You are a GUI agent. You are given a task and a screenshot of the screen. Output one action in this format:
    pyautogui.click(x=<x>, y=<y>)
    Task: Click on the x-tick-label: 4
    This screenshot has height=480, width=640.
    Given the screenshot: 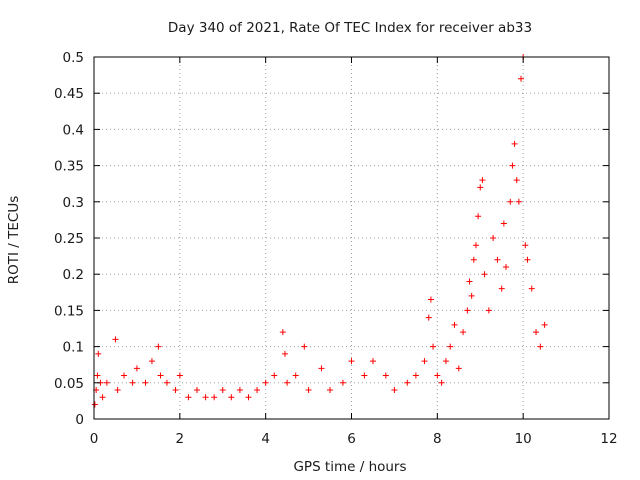 What is the action you would take?
    pyautogui.click(x=265, y=439)
    